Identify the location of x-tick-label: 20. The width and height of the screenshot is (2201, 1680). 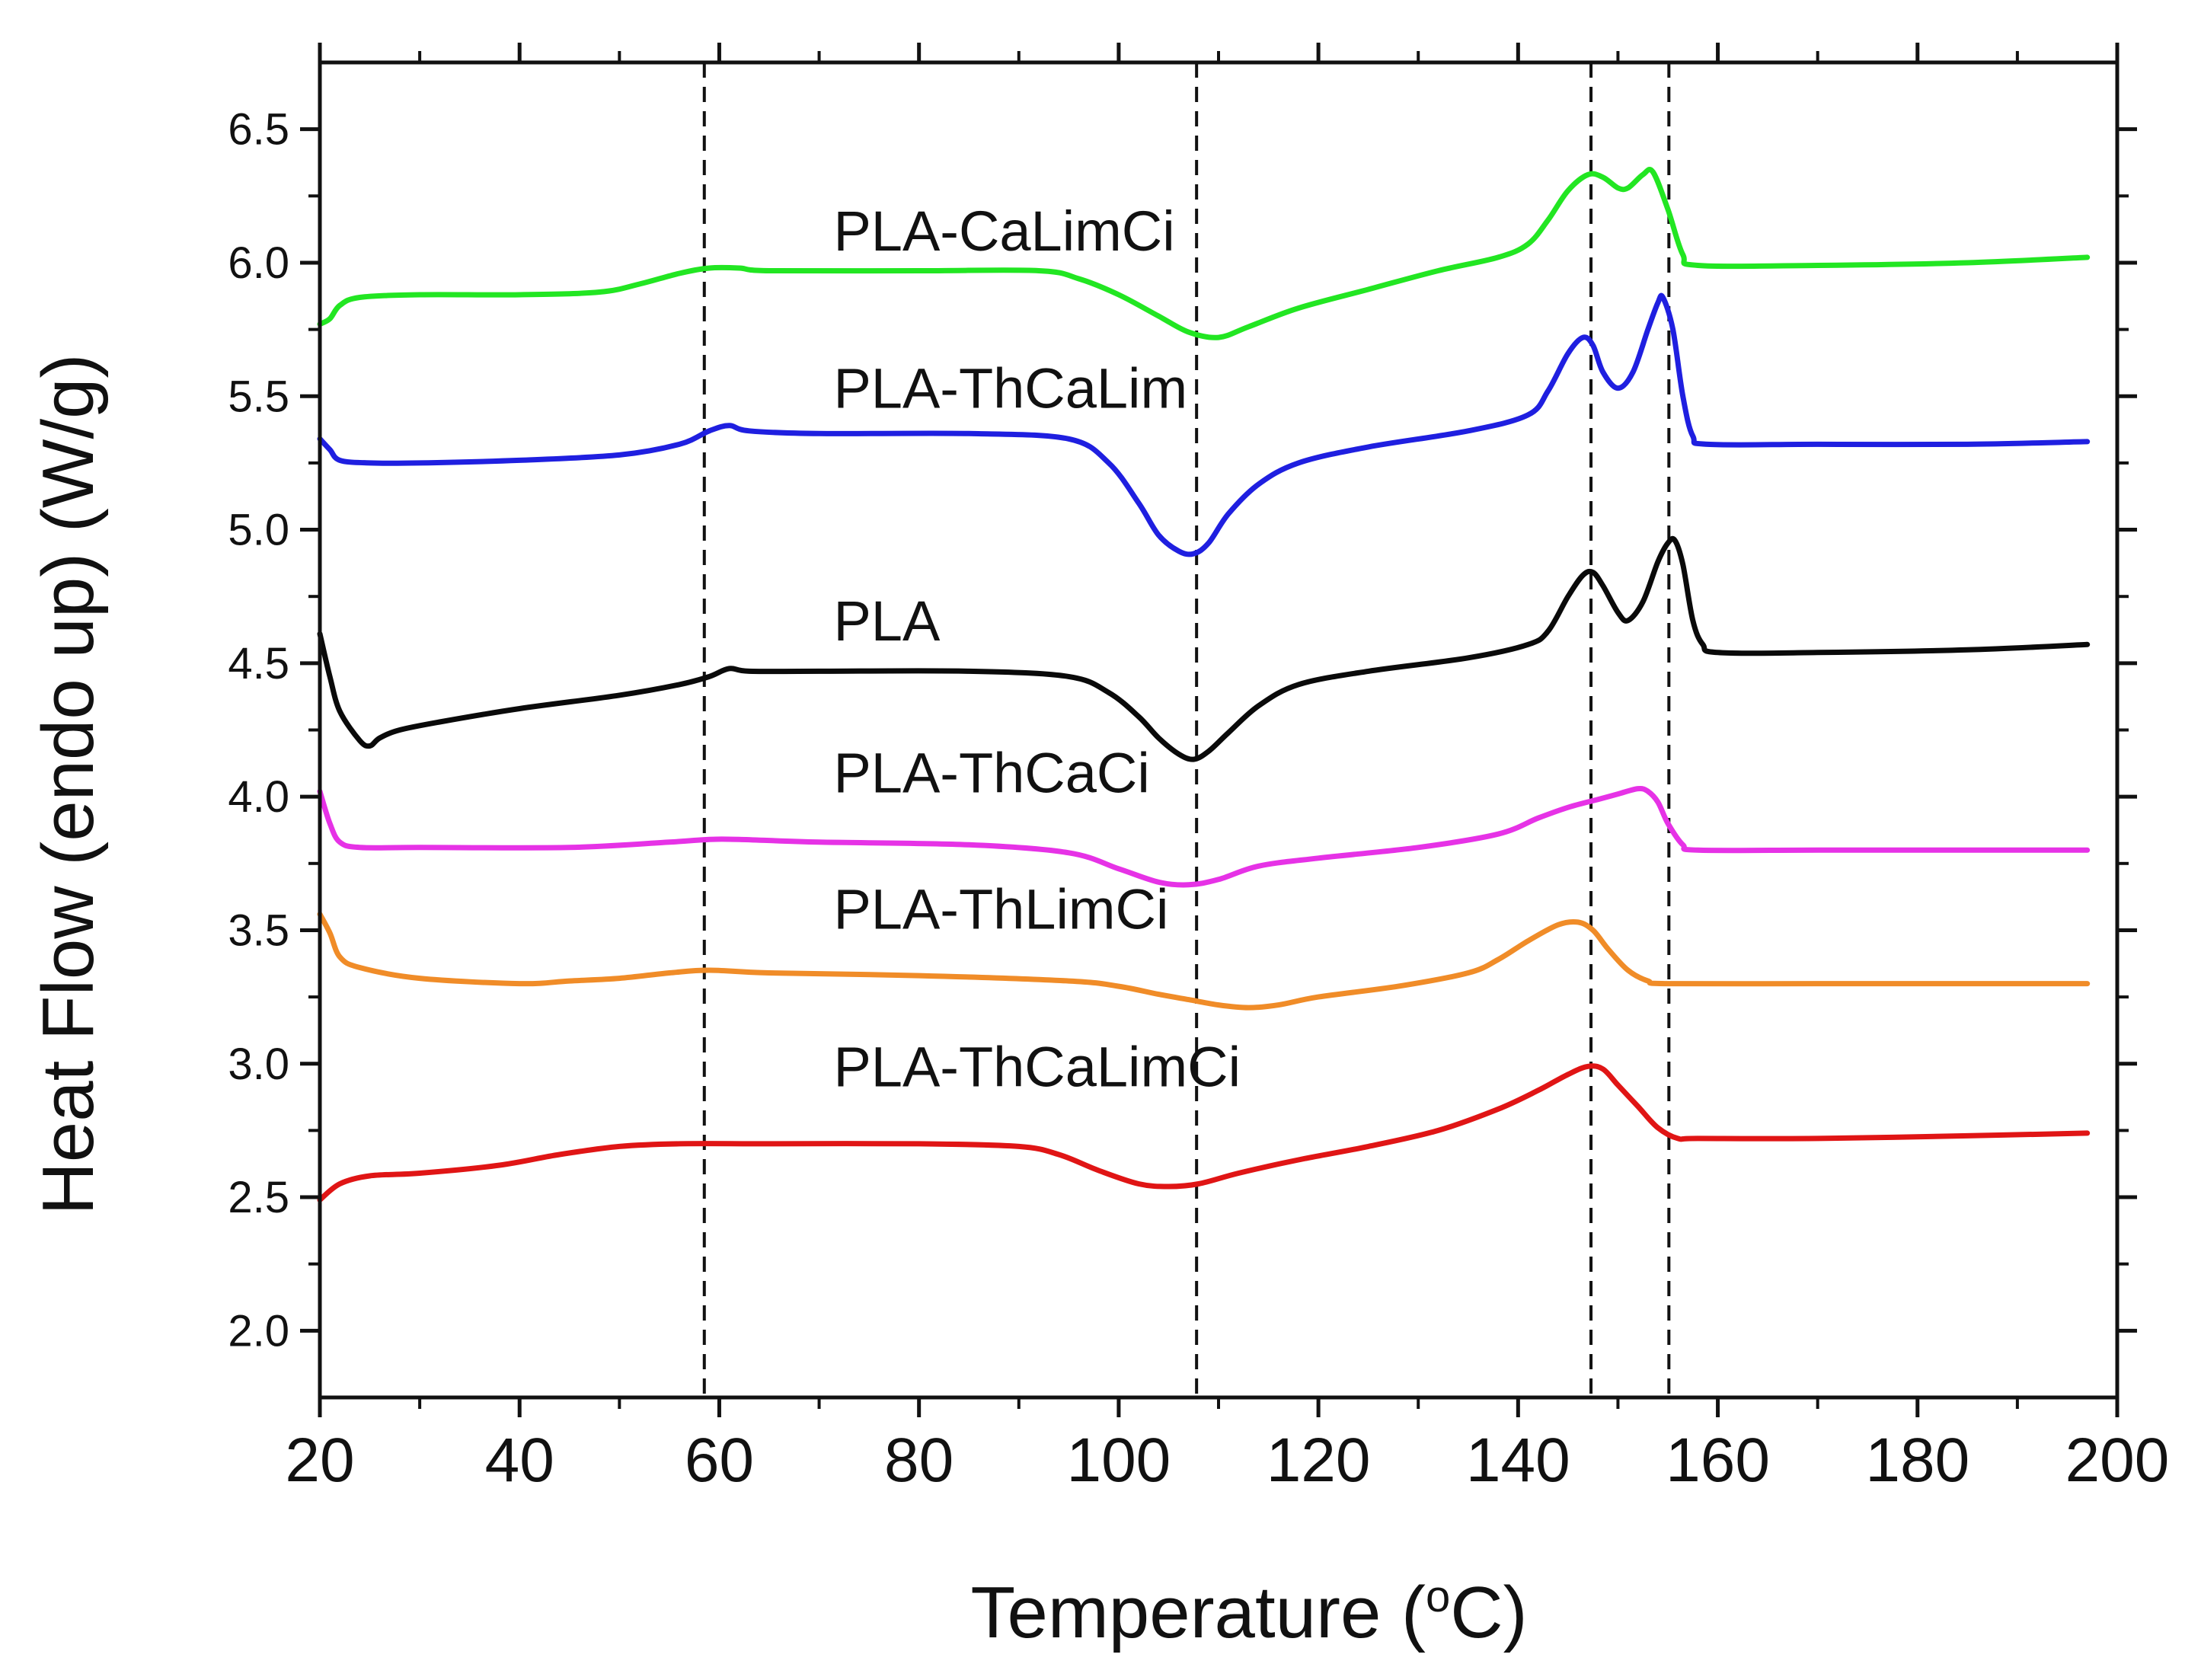
(320, 1460).